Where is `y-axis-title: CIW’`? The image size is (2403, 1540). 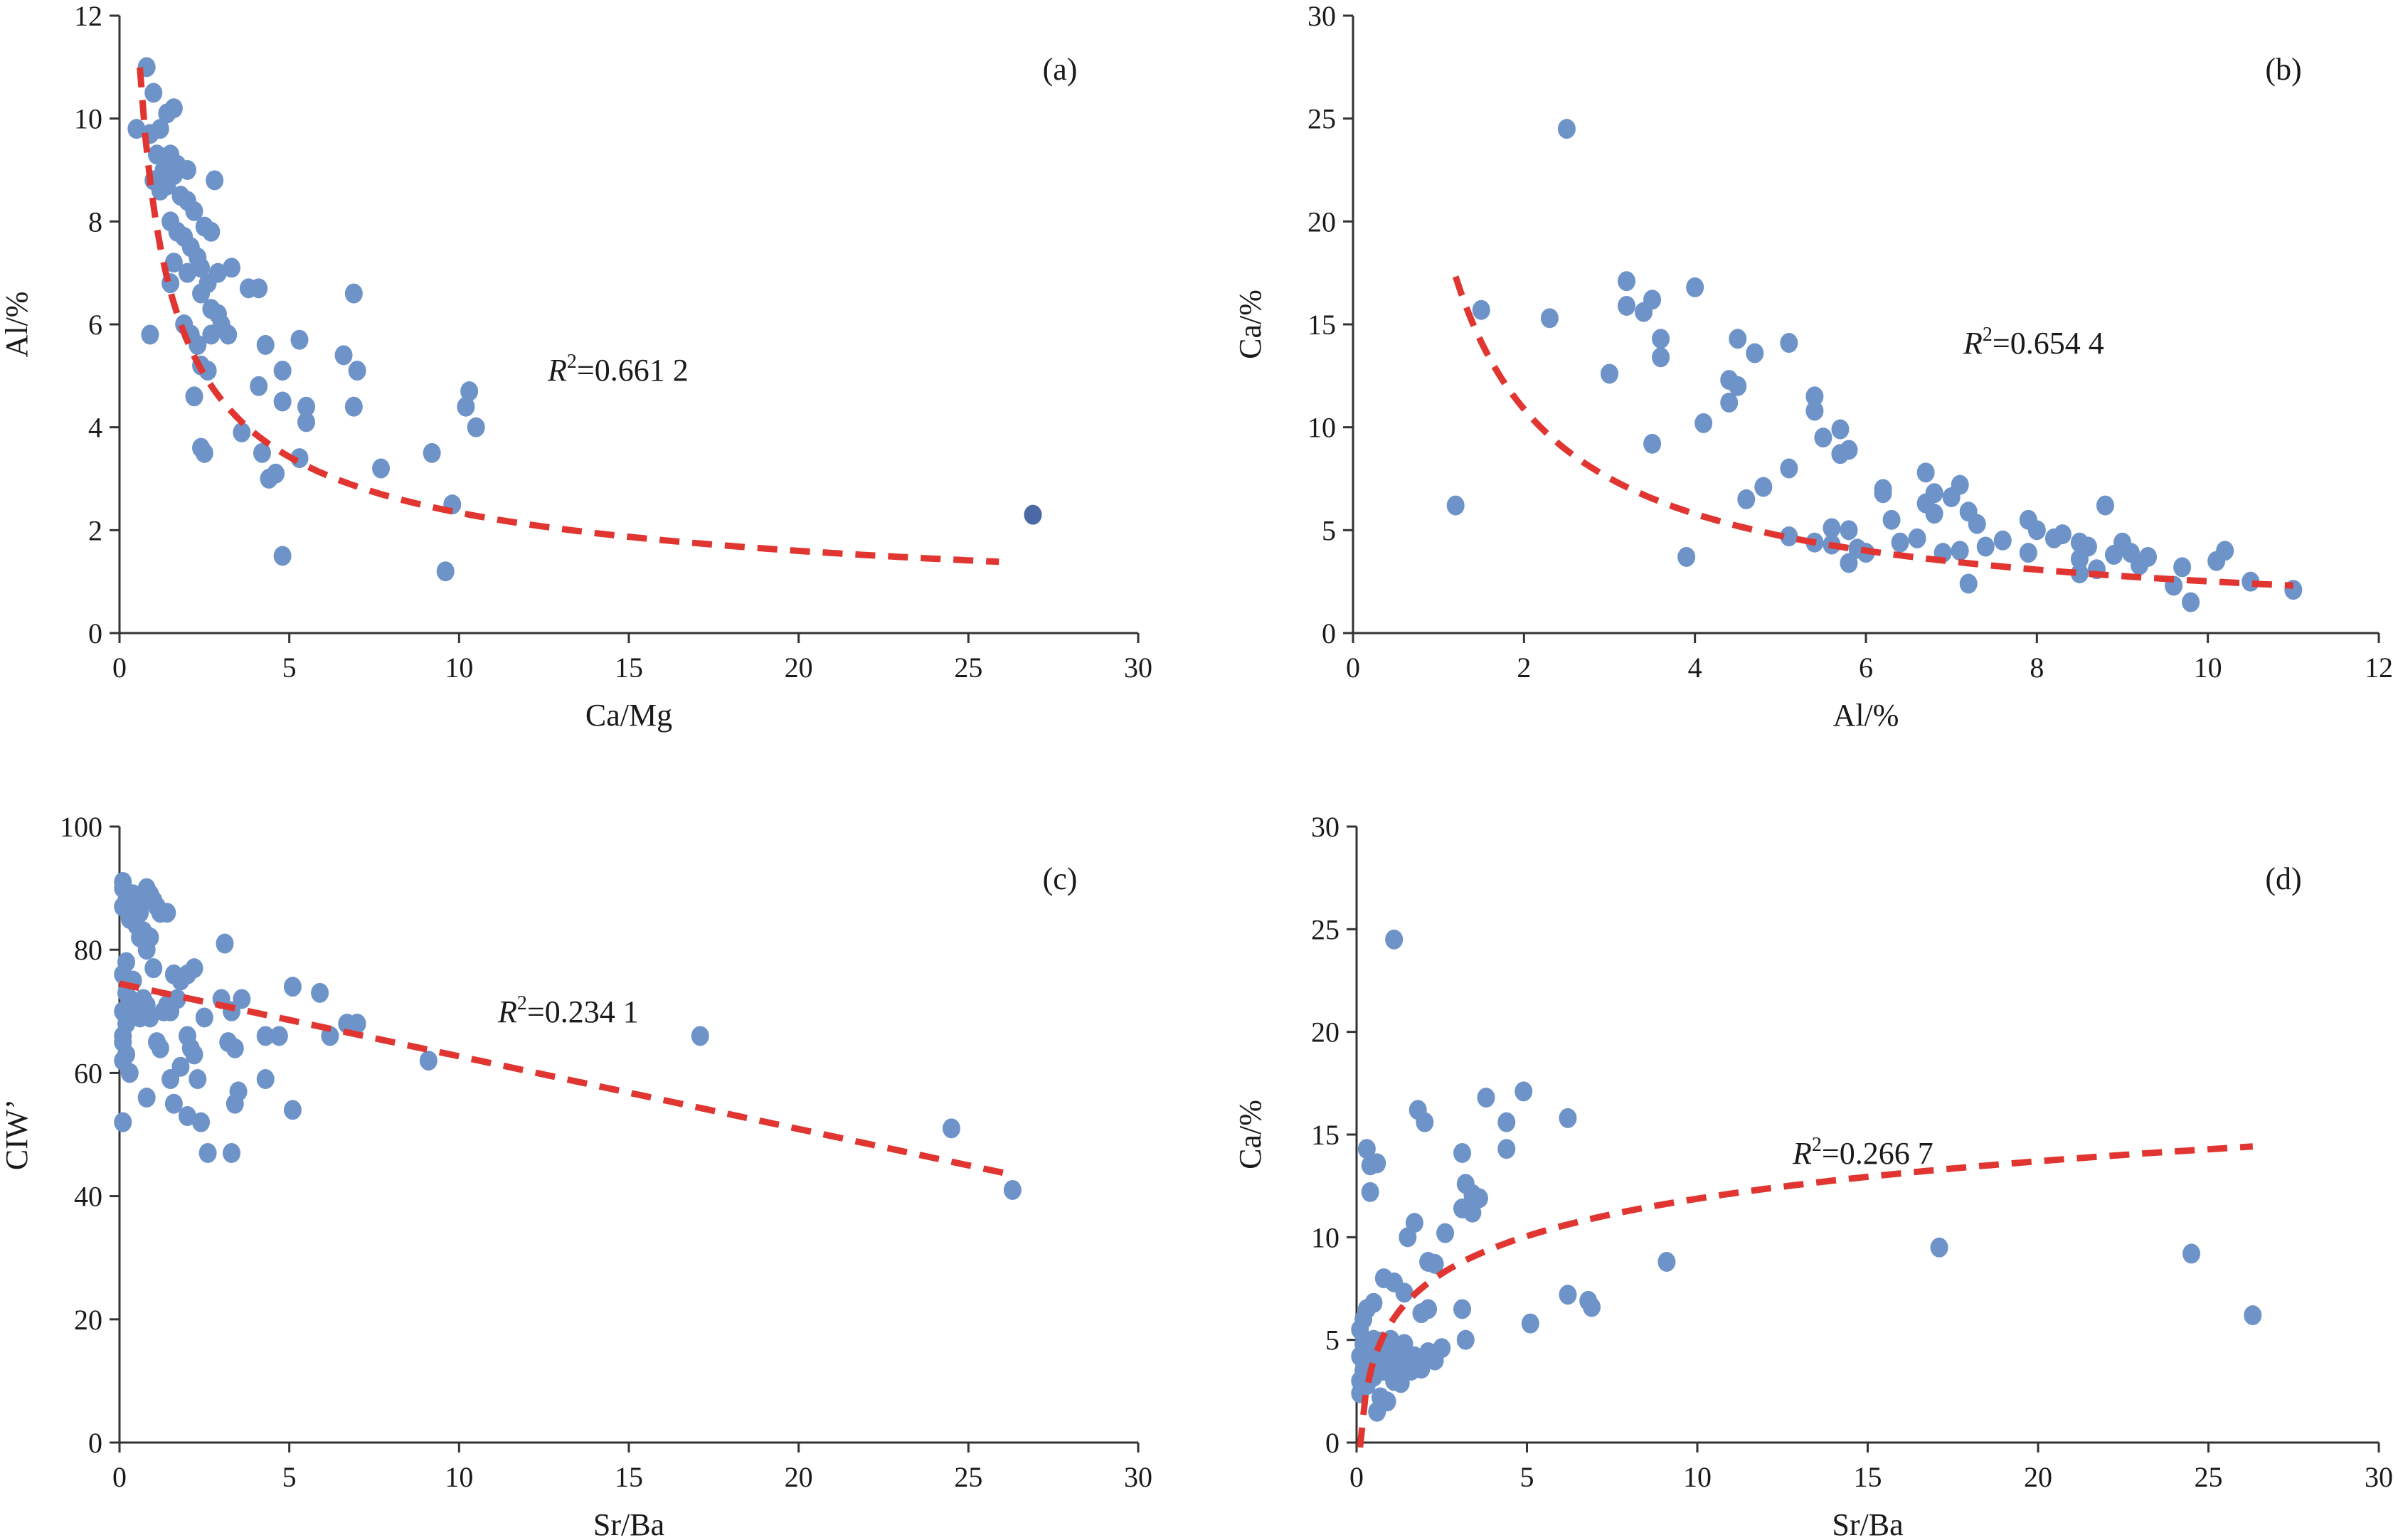 y-axis-title: CIW’ is located at coordinates (17, 1134).